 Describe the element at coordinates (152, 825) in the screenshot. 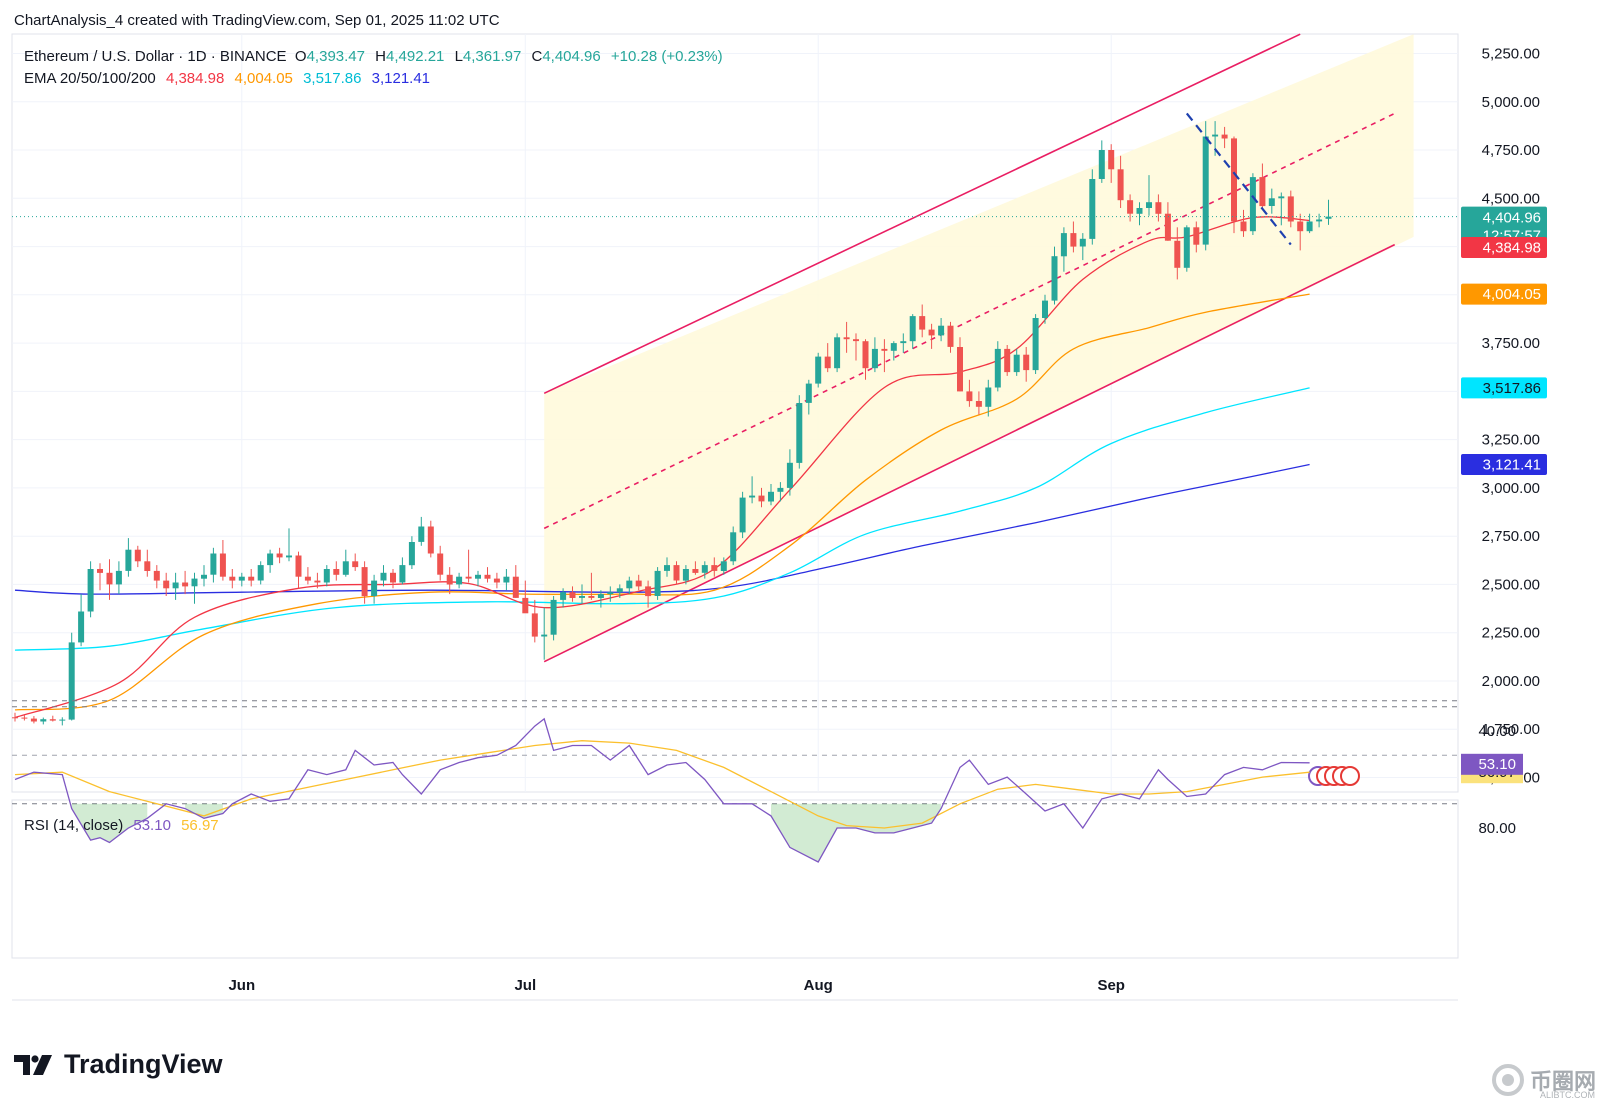

I see `rsi-value: 53.10` at that location.